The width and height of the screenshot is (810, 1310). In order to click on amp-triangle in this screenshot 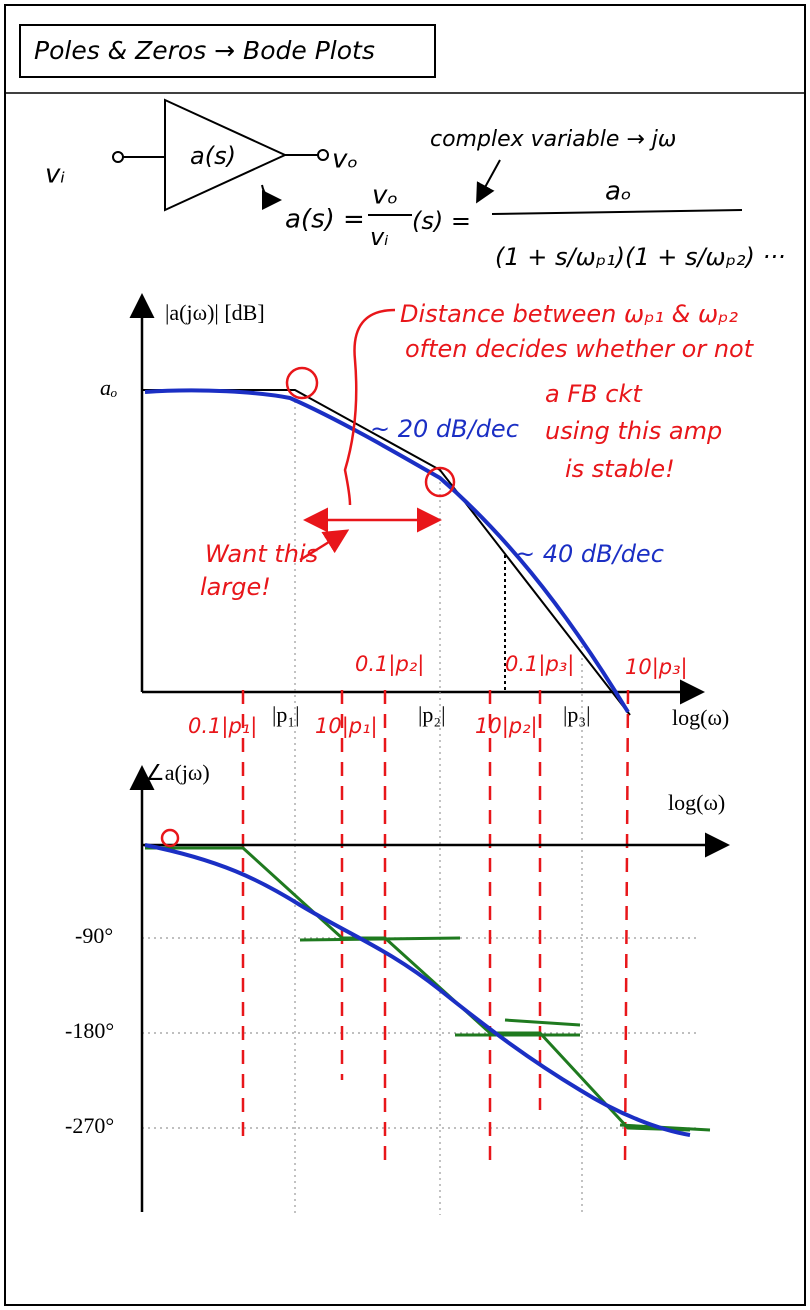, I will do `click(226, 155)`.